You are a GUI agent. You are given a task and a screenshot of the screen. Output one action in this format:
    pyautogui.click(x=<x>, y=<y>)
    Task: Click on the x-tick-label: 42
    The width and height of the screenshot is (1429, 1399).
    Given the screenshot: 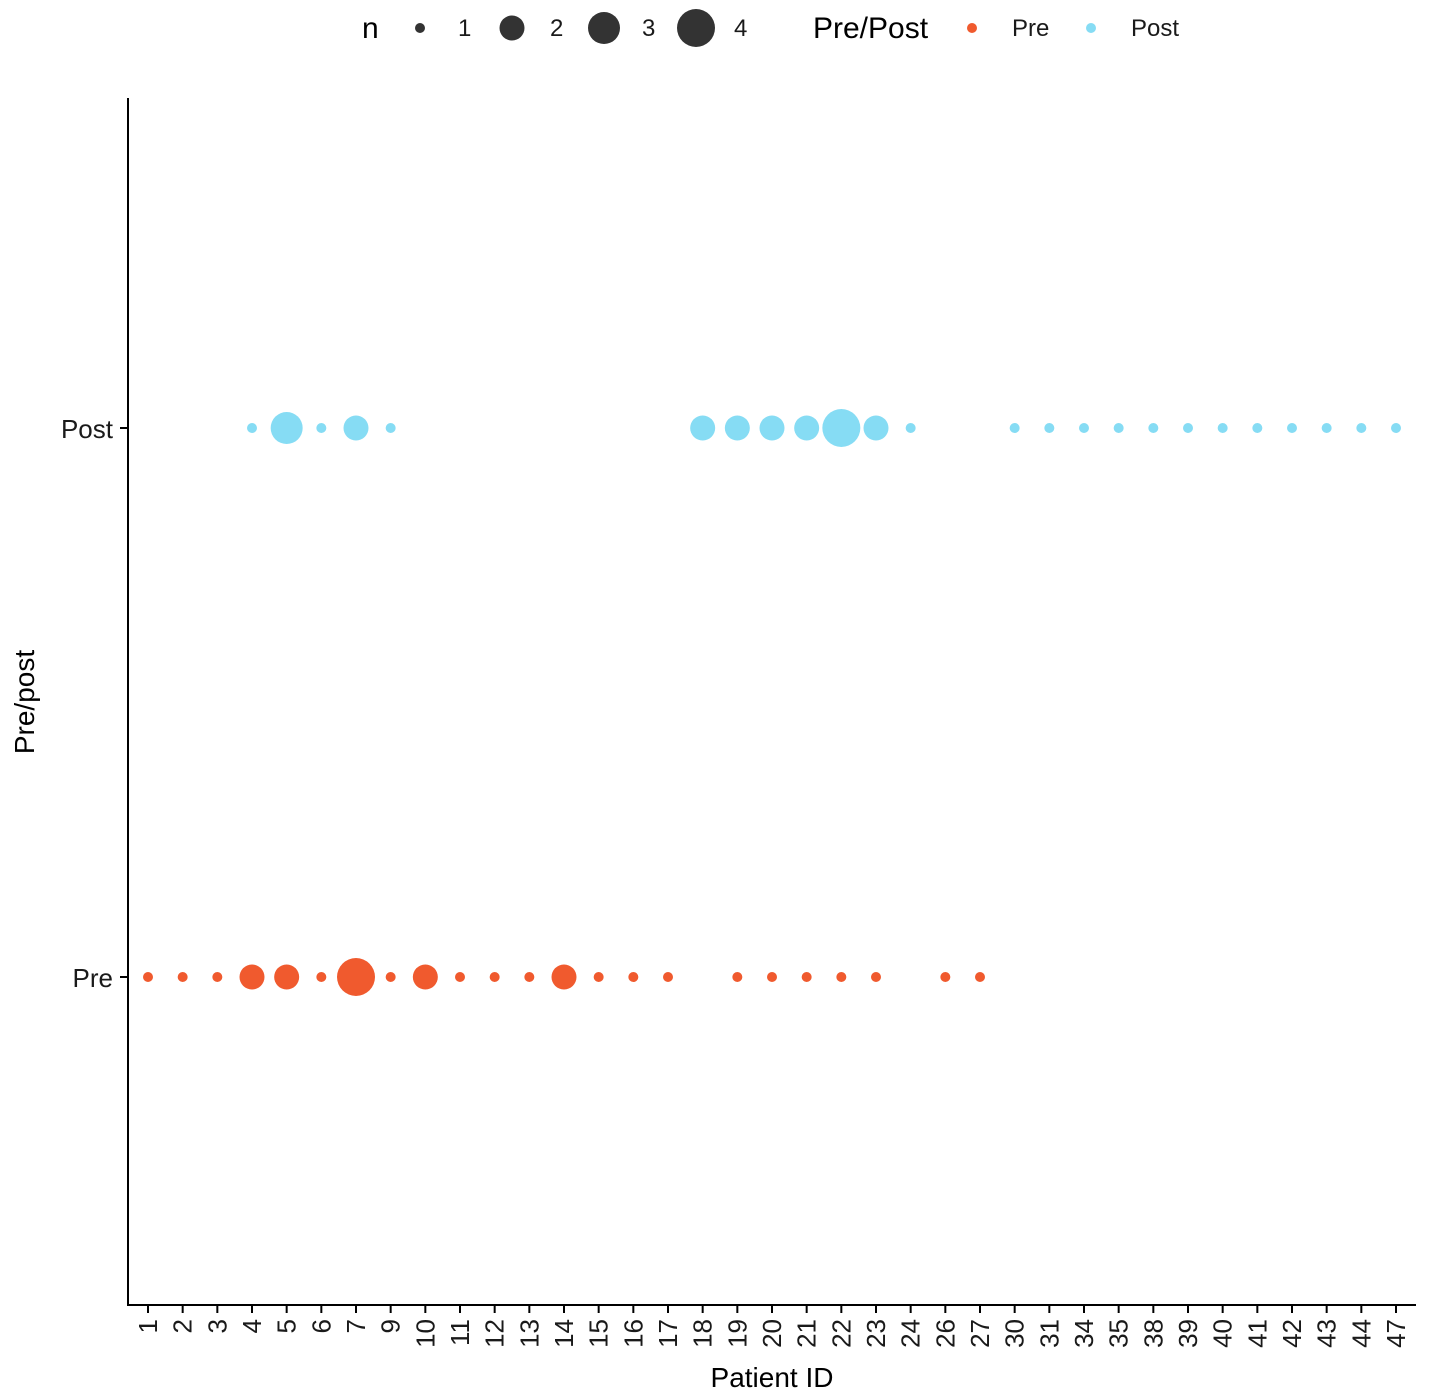 What is the action you would take?
    pyautogui.click(x=1292, y=1333)
    